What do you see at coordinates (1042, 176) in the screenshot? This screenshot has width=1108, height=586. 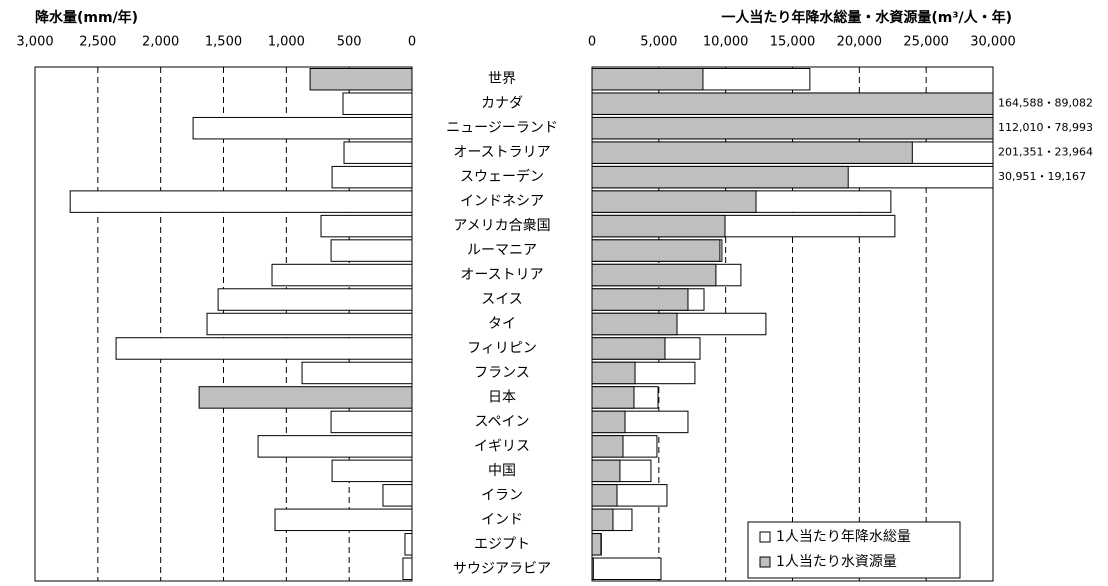 I see `overflow-label: 30,951・19,167` at bounding box center [1042, 176].